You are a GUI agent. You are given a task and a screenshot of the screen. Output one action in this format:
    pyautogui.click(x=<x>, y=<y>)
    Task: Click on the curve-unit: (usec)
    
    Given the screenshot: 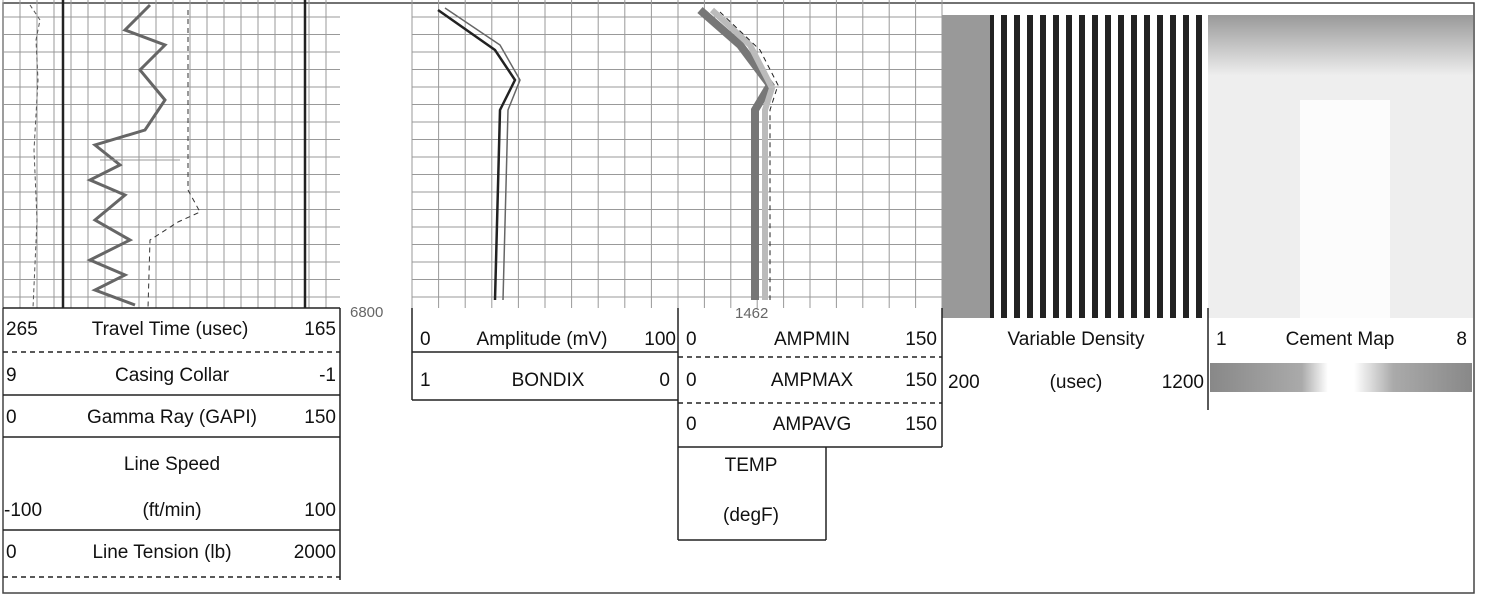 What is the action you would take?
    pyautogui.click(x=1076, y=382)
    